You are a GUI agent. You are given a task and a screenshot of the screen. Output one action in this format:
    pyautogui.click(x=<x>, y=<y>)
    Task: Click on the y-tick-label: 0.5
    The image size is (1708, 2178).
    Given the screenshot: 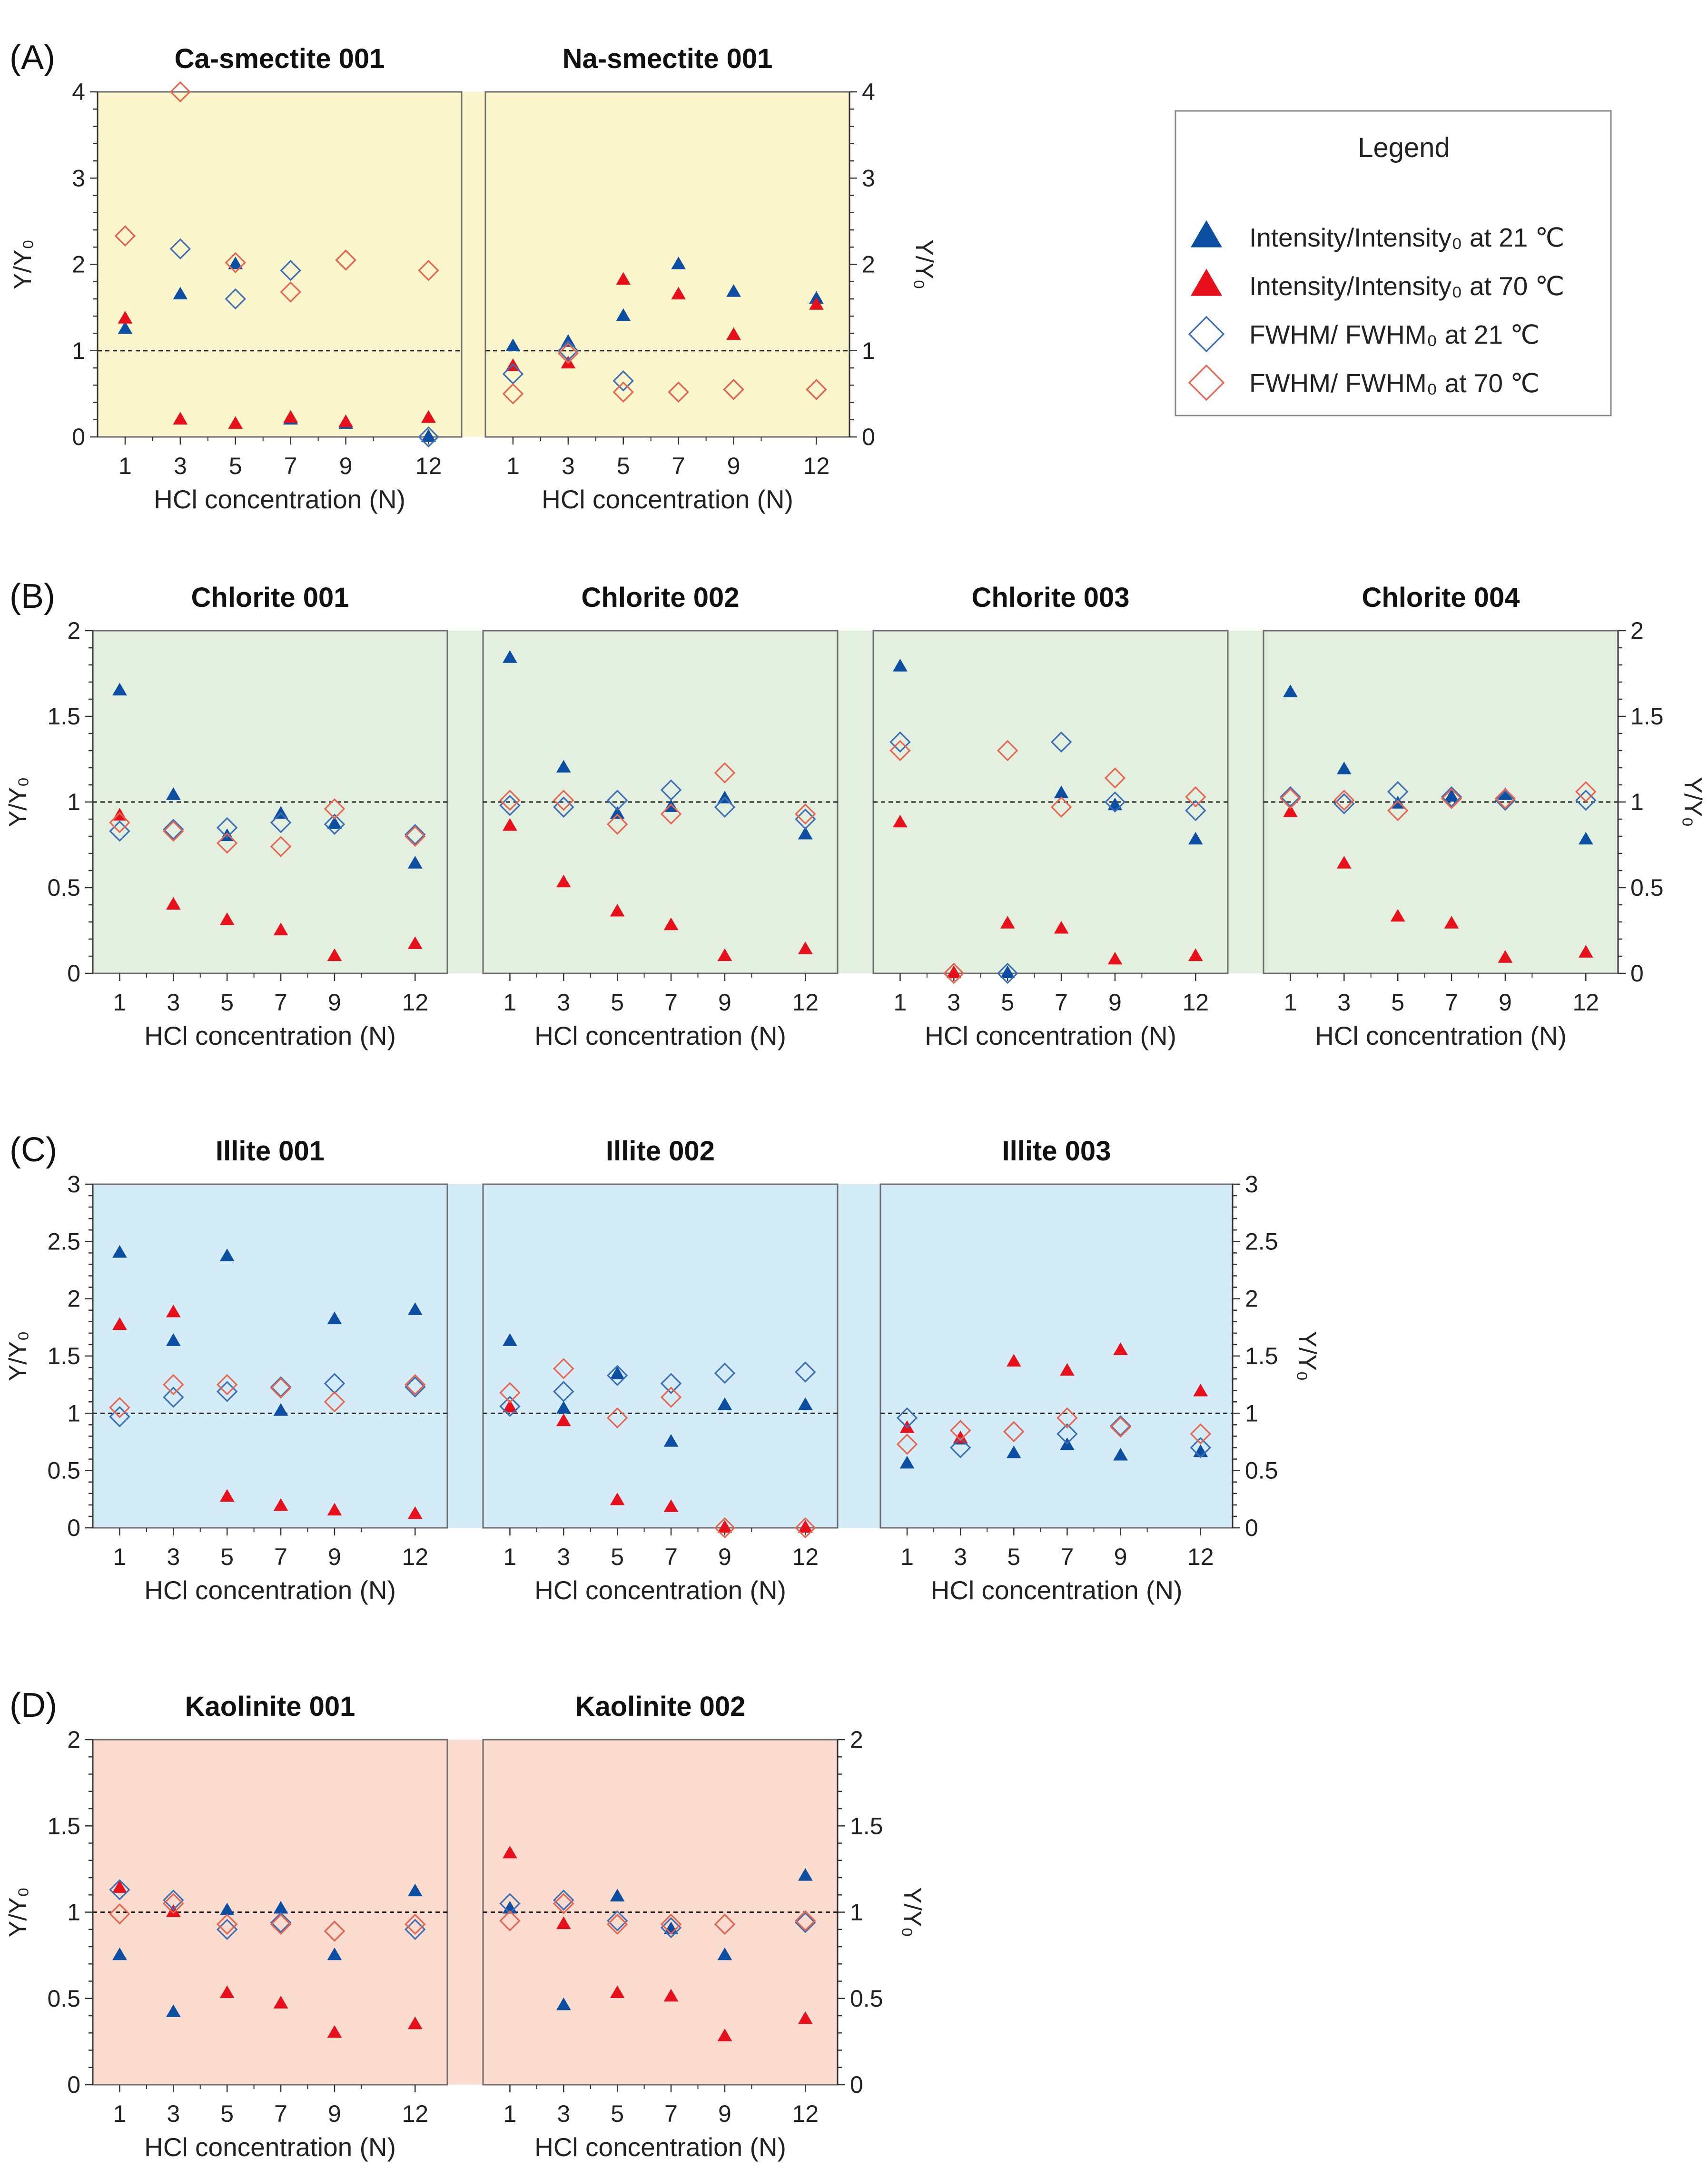 What is the action you would take?
    pyautogui.click(x=1261, y=1470)
    